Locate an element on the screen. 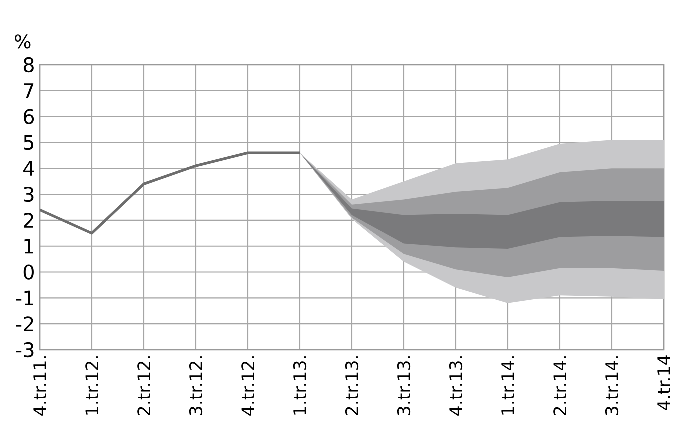  x-tick-label: 3.tr.12. is located at coordinates (196, 386).